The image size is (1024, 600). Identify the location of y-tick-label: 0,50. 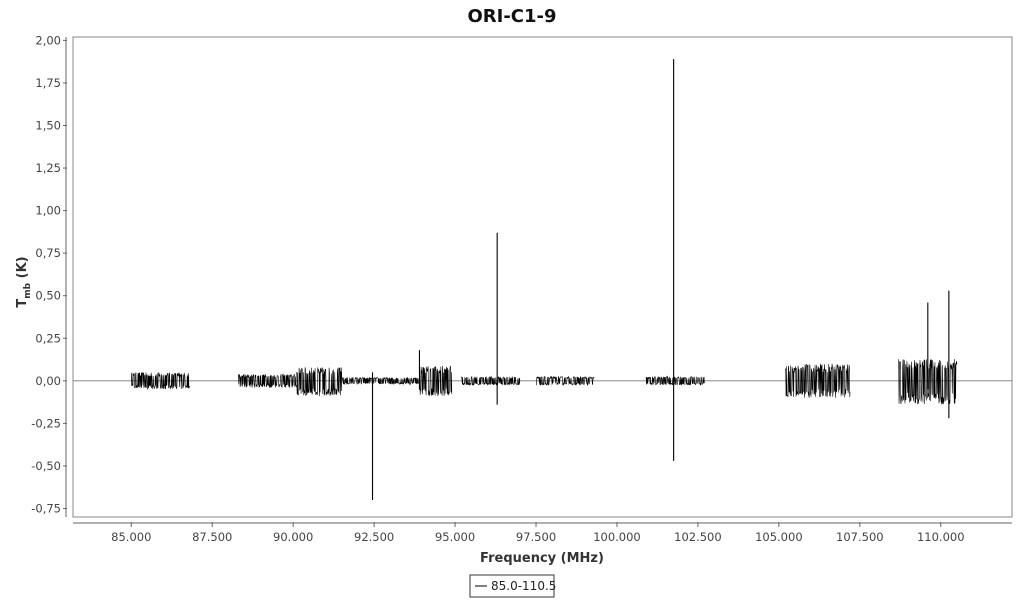
(48, 296).